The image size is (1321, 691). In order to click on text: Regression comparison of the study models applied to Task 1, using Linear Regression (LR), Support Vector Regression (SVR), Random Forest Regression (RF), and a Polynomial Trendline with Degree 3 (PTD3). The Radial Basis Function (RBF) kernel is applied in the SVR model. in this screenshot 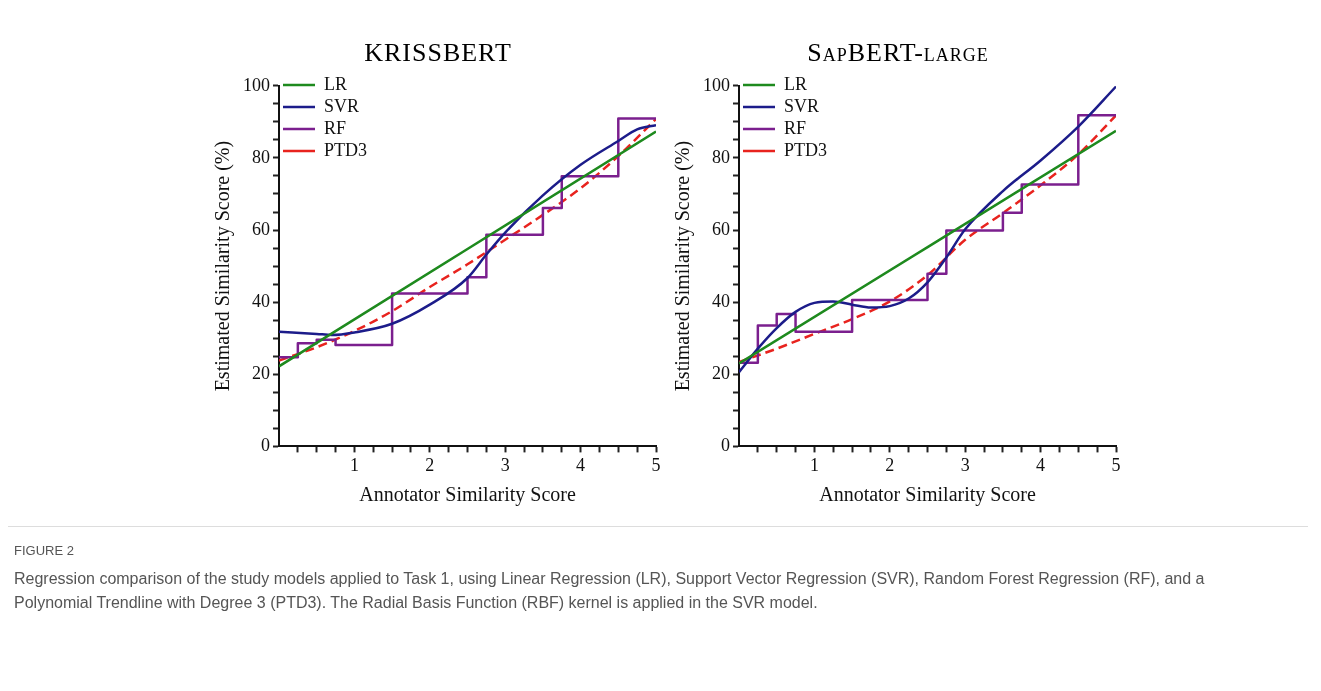, I will do `click(610, 590)`.